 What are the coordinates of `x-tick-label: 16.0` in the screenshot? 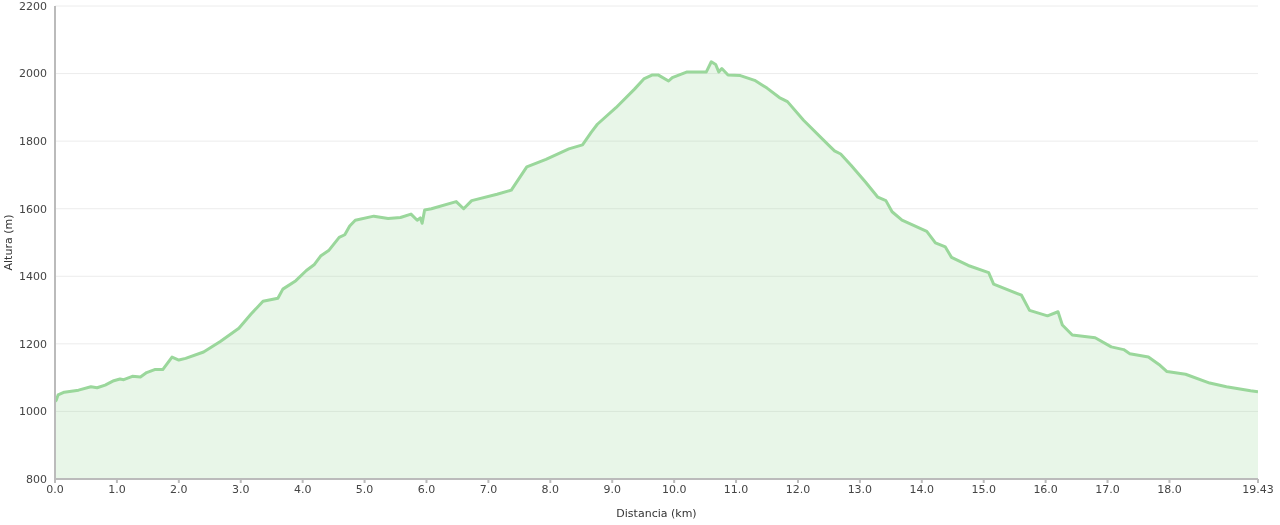 It's located at (1045, 489).